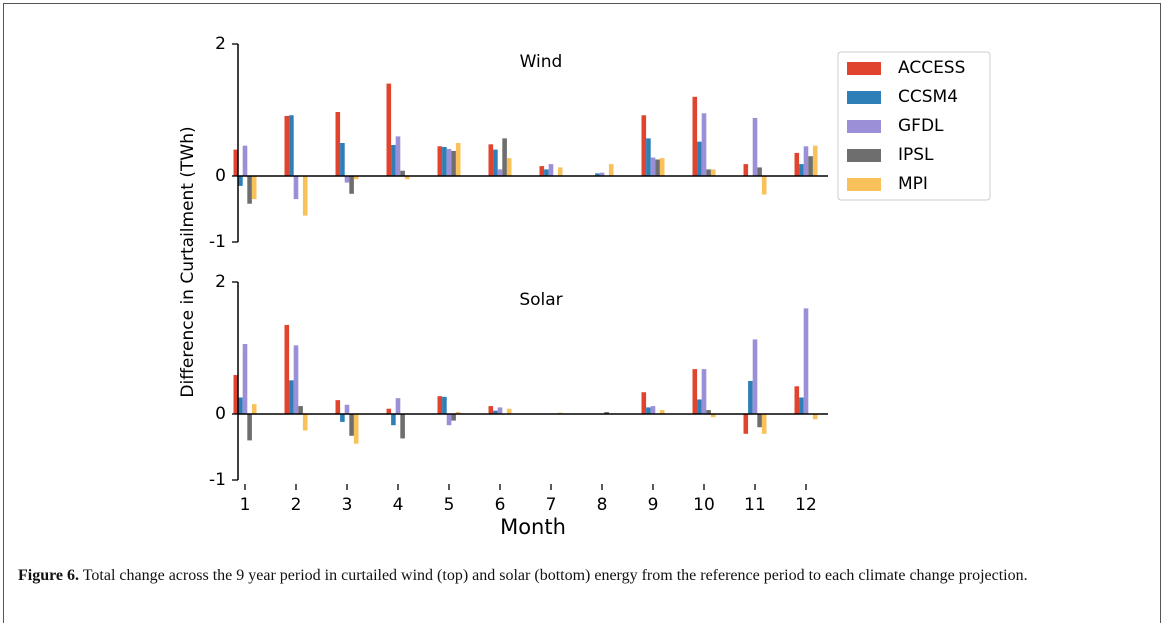 The image size is (1167, 627). What do you see at coordinates (653, 505) in the screenshot?
I see `x-tick-label: 9` at bounding box center [653, 505].